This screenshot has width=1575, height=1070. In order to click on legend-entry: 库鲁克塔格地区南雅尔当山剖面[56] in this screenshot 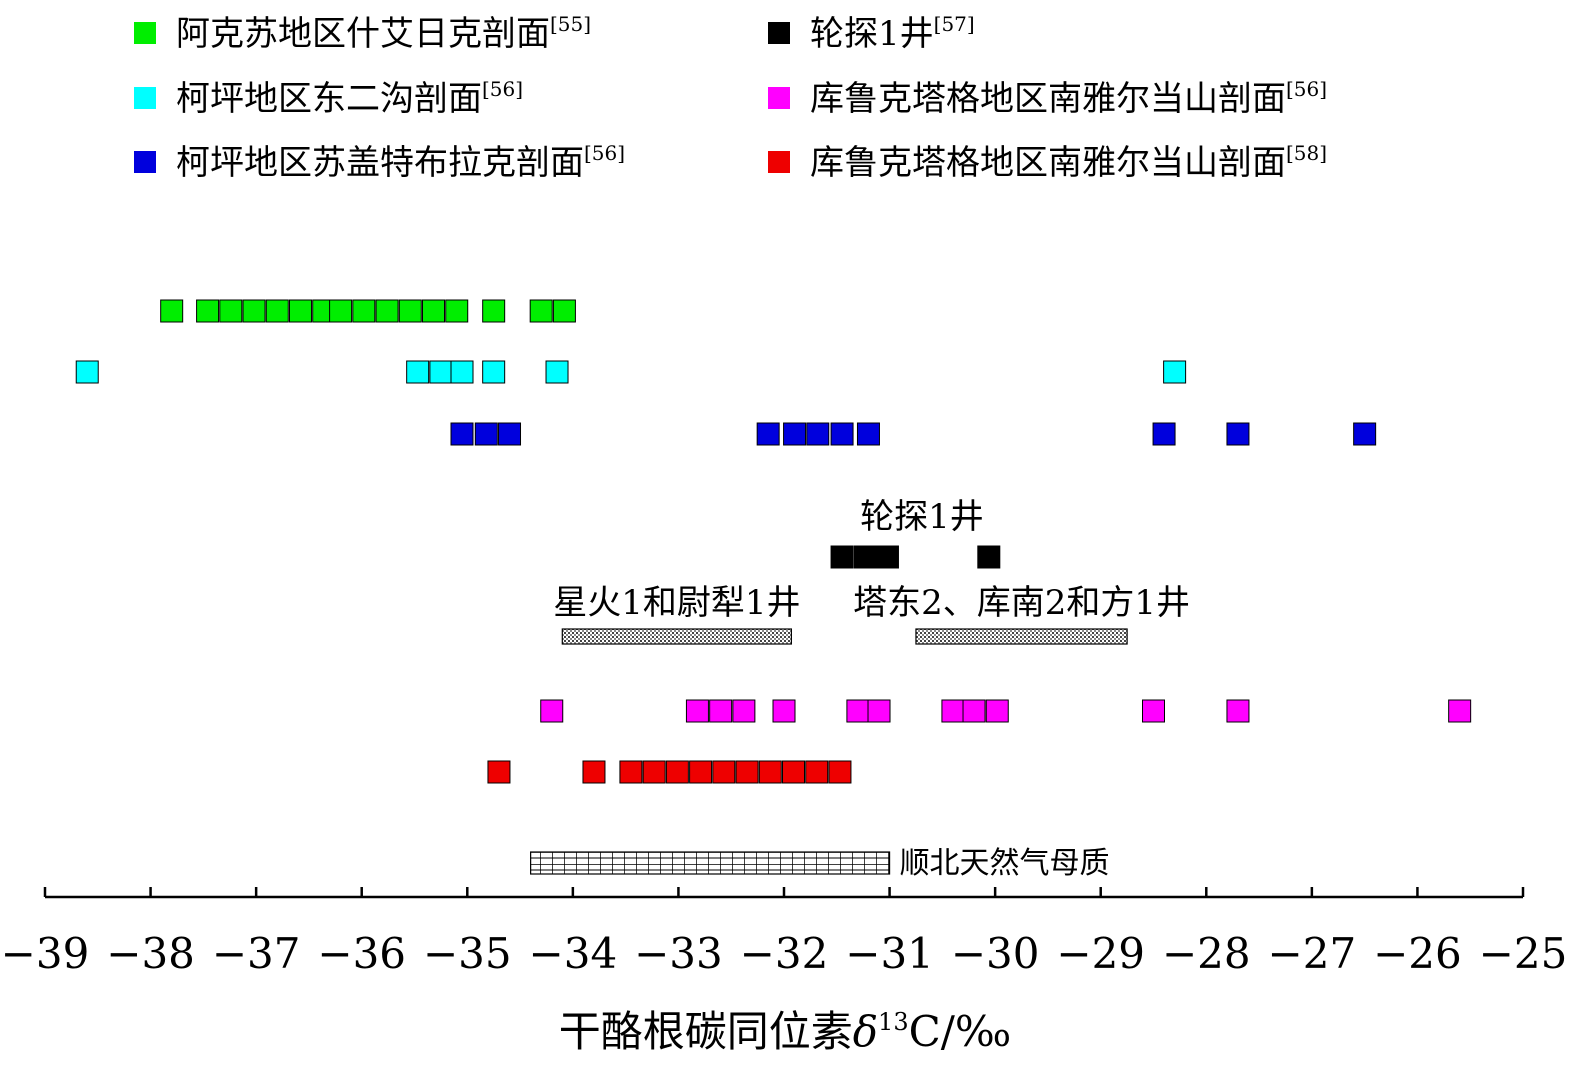, I will do `click(1047, 98)`.